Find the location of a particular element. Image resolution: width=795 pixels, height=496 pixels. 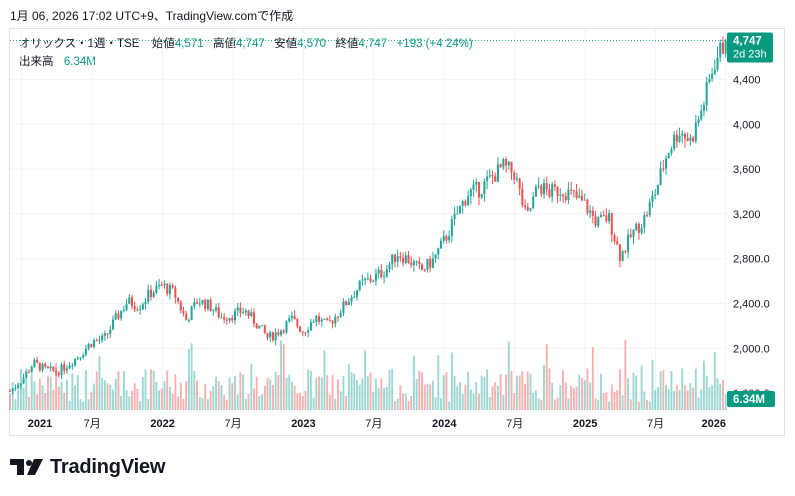

tradingview-logo-icon is located at coordinates (26, 467).